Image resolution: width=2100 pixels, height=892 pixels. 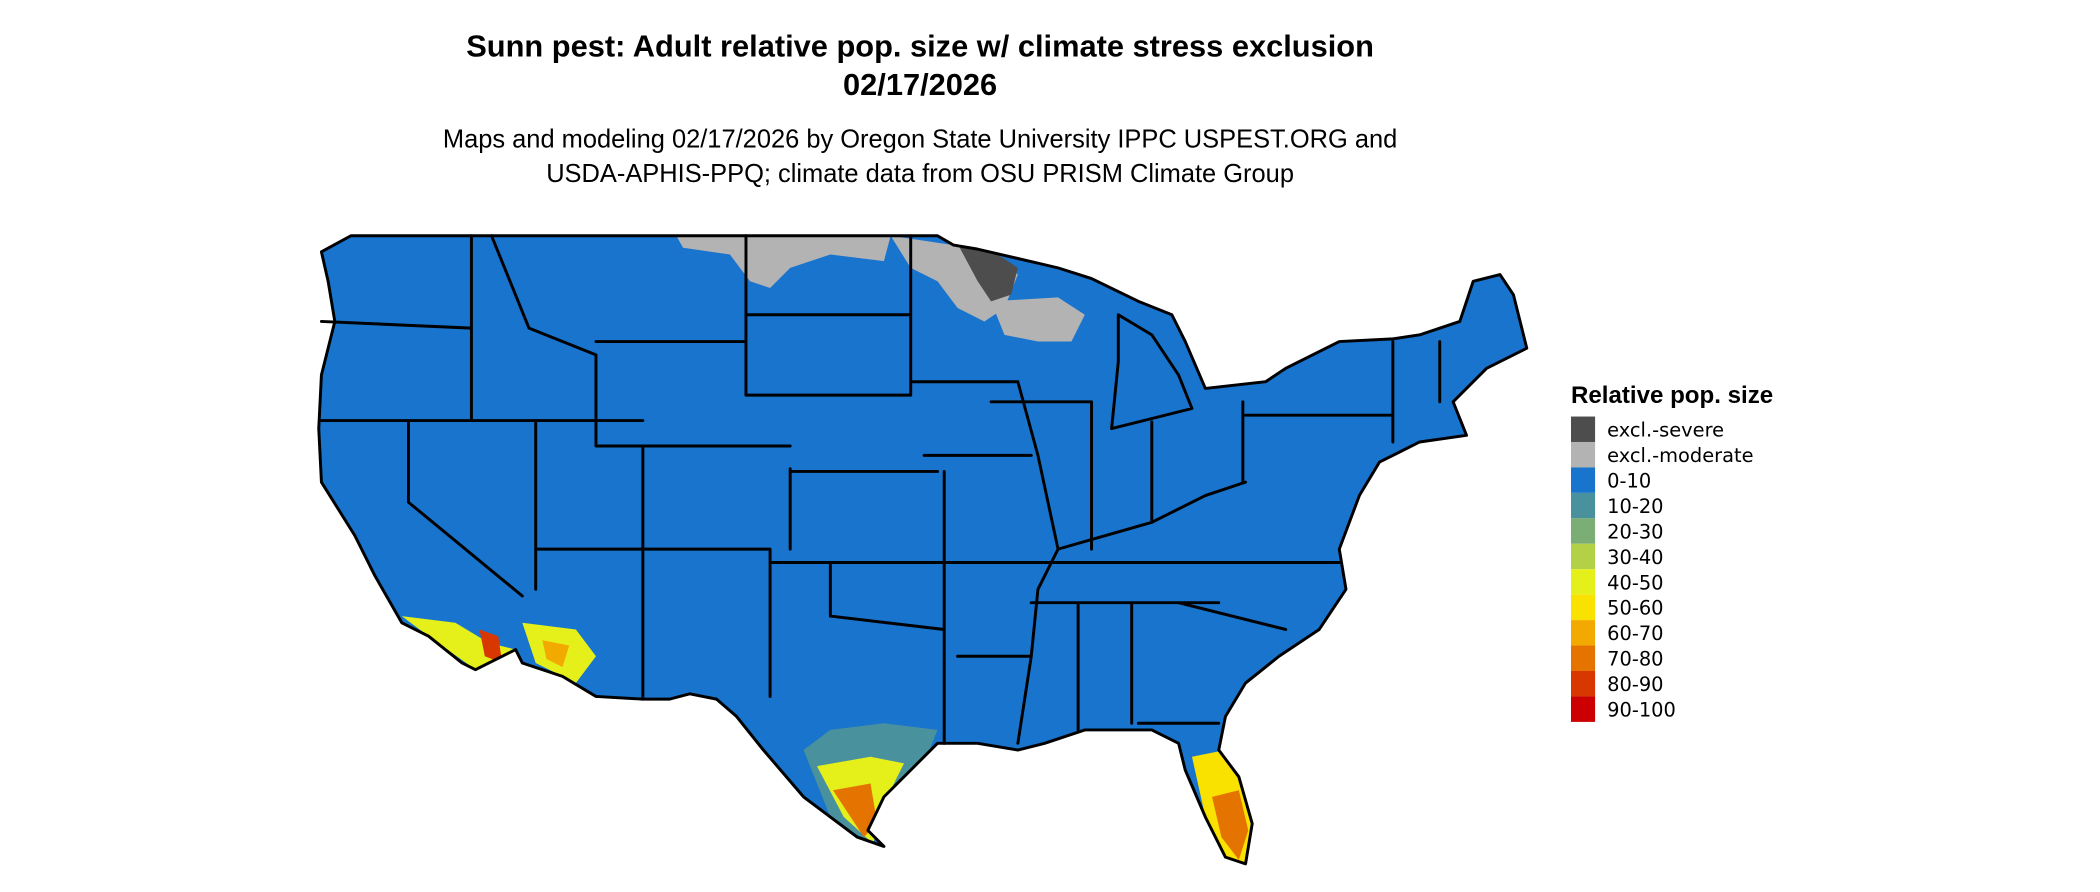 What do you see at coordinates (855, 810) in the screenshot?
I see `region-70-80-tx` at bounding box center [855, 810].